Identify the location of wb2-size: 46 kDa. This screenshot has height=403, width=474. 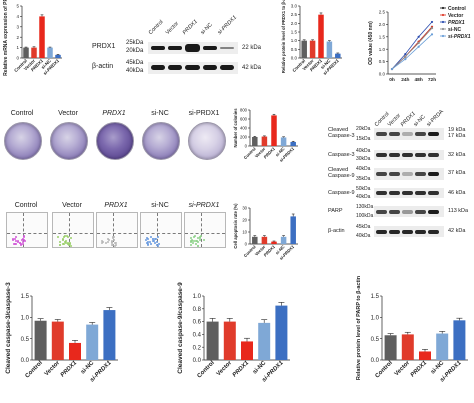
(457, 193).